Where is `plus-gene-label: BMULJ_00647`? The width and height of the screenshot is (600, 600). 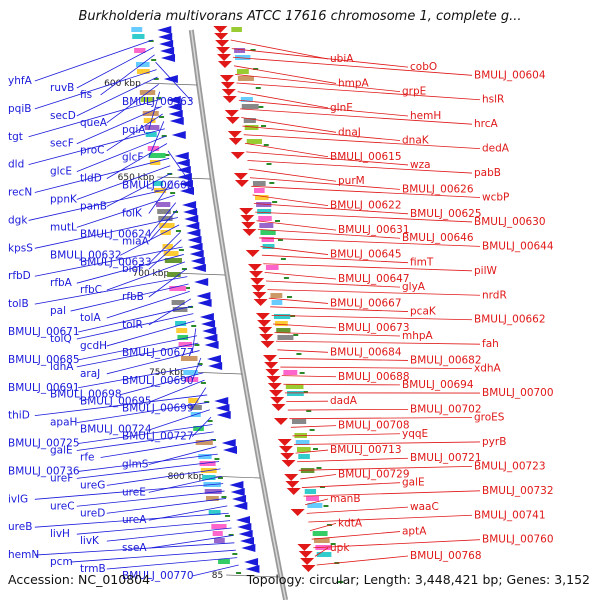 plus-gene-label: BMULJ_00647 is located at coordinates (374, 279).